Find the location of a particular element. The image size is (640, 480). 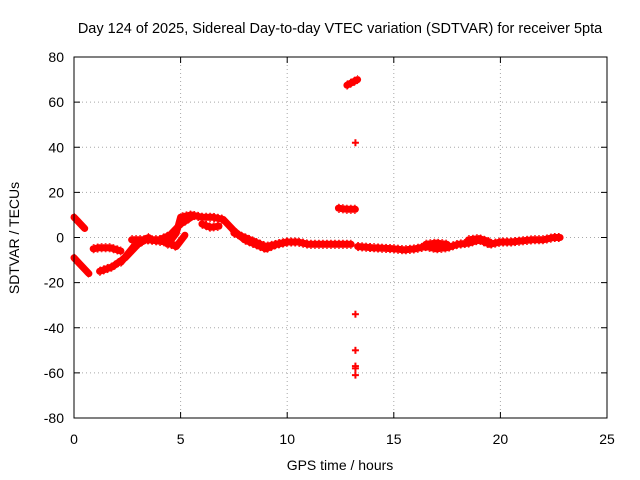

series-track-b is located at coordinates (81, 266).